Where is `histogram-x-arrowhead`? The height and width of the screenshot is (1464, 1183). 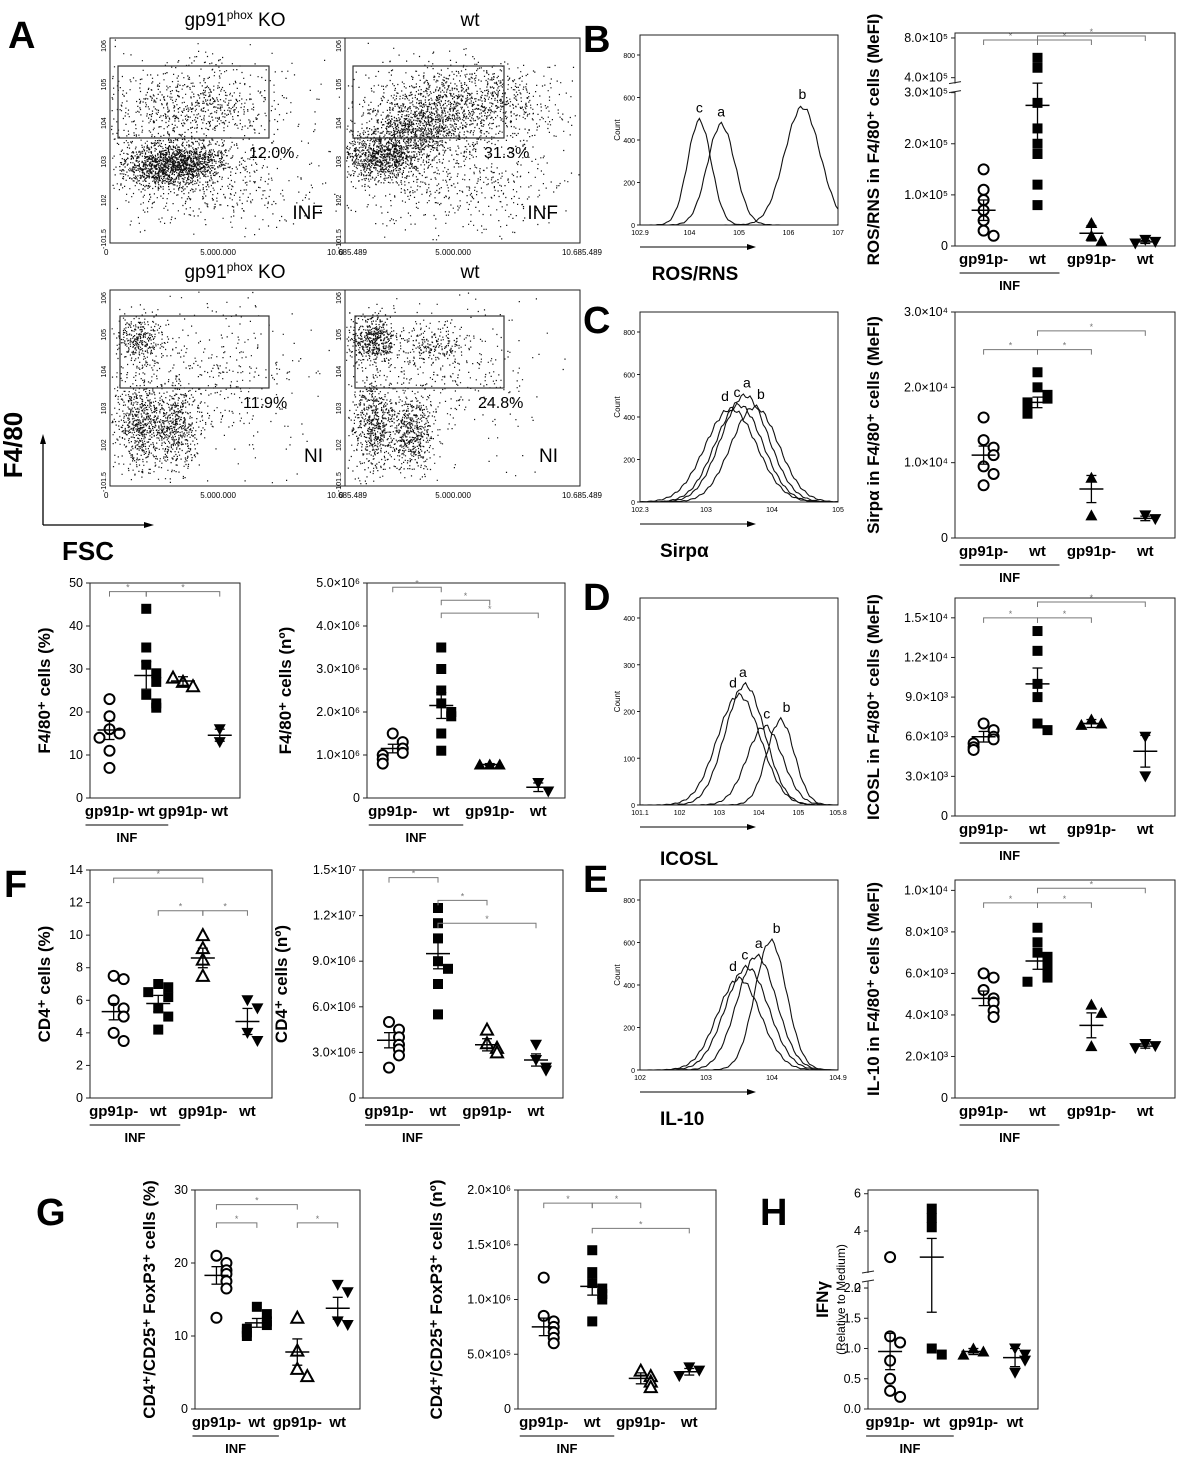
histogram-x-arrowhead is located at coordinates (751, 524).